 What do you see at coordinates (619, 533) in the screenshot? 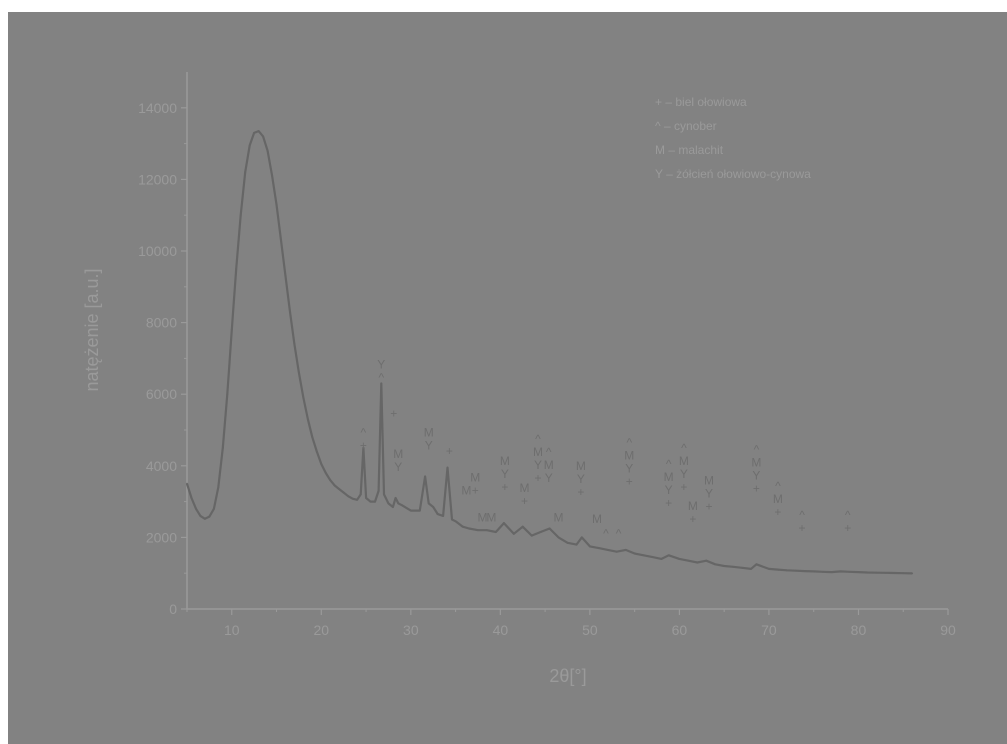
I see `peak-marker: ^` at bounding box center [619, 533].